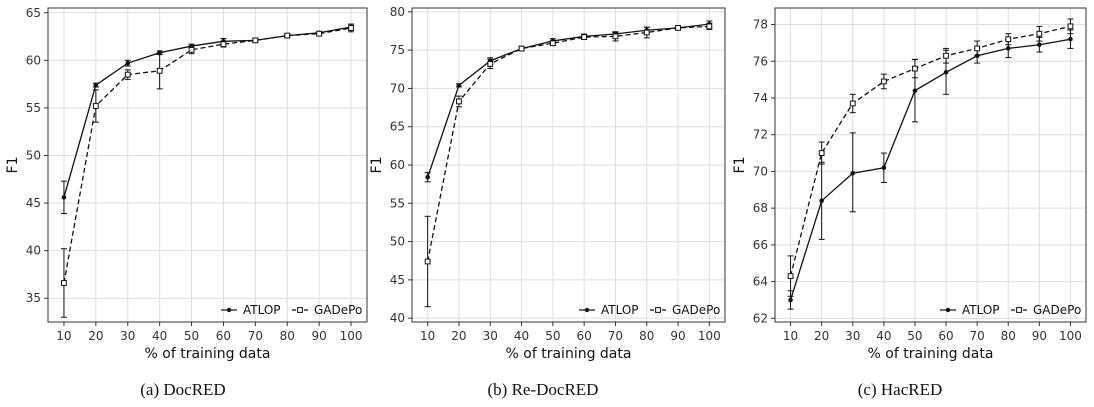 The image size is (1094, 407). Describe the element at coordinates (397, 50) in the screenshot. I see `y-tick-label: 75` at that location.